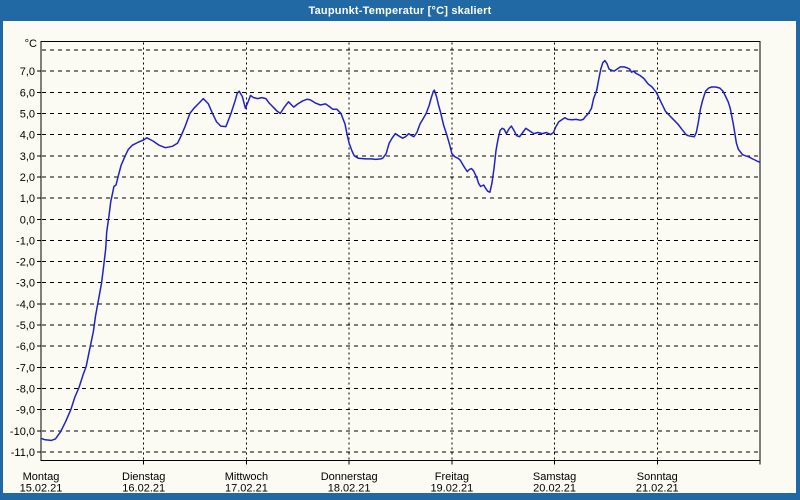 The image size is (800, 500). What do you see at coordinates (25, 368) in the screenshot?
I see `y-tick-label: -7,0` at bounding box center [25, 368].